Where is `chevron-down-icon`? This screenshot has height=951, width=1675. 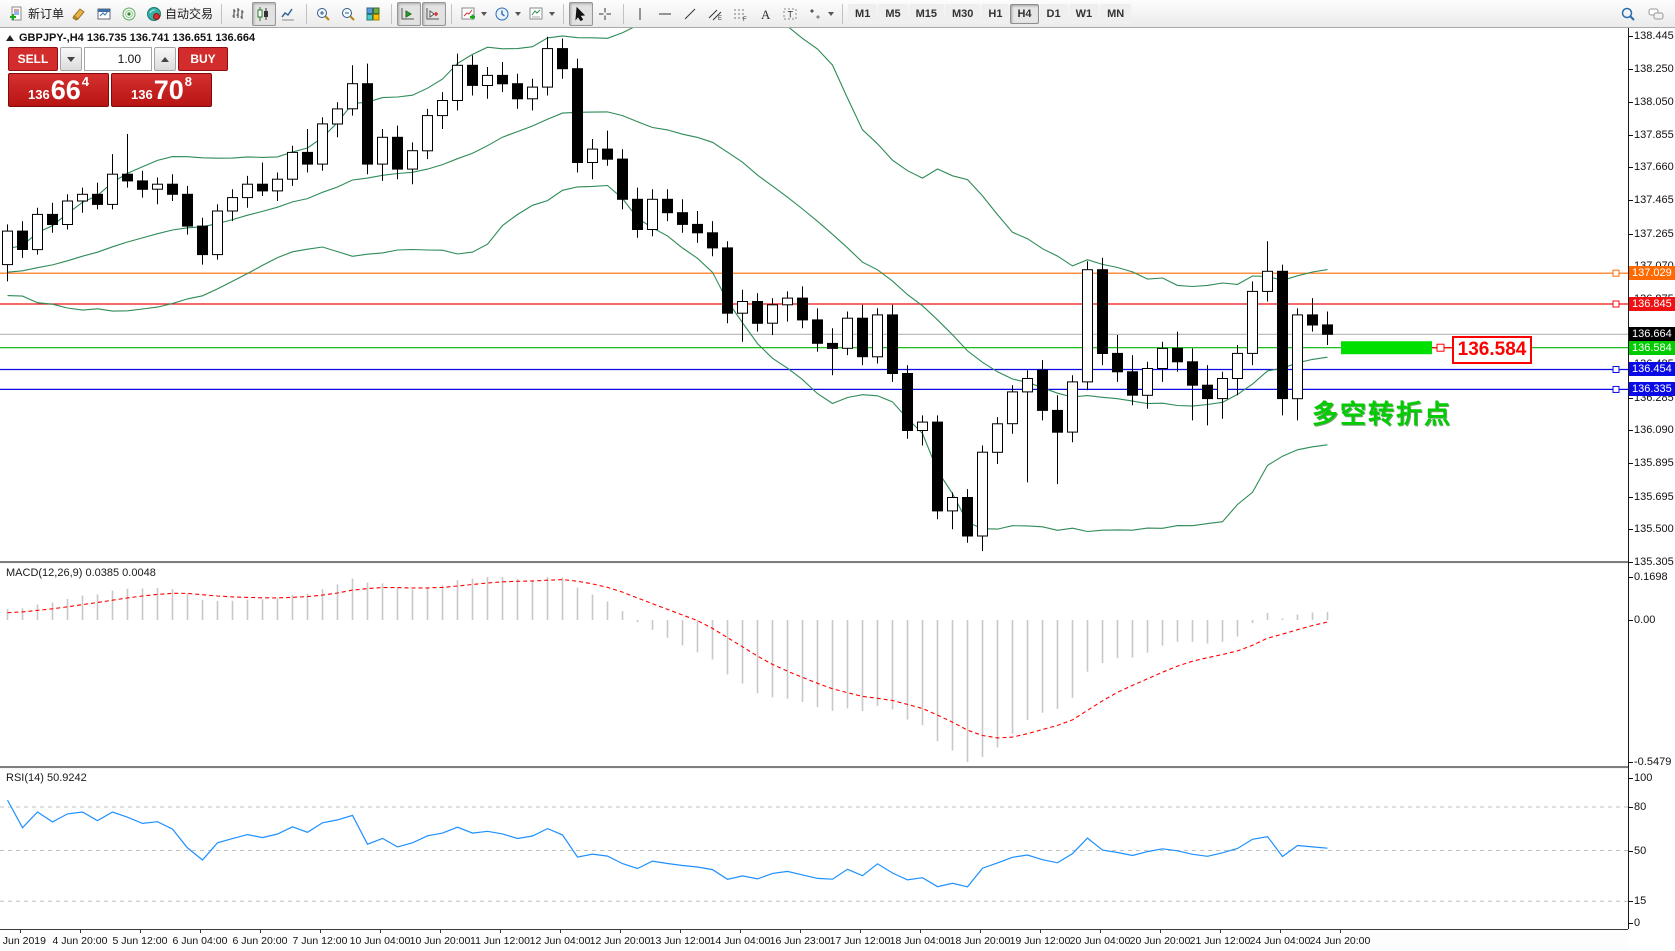 chevron-down-icon is located at coordinates (552, 13).